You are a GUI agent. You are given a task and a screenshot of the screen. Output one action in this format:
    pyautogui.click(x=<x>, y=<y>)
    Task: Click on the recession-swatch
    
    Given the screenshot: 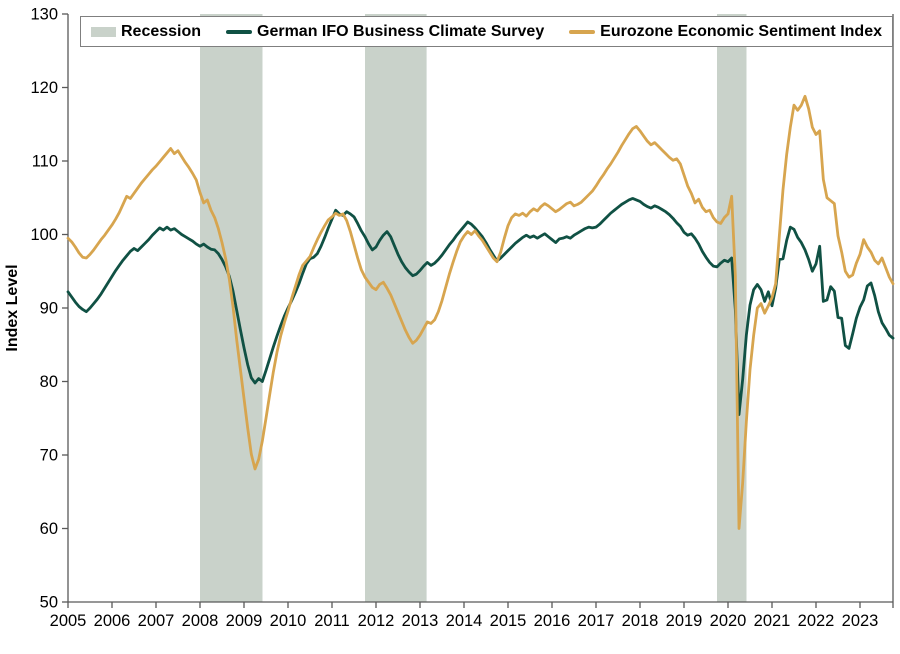 What is the action you would take?
    pyautogui.click(x=103, y=31)
    